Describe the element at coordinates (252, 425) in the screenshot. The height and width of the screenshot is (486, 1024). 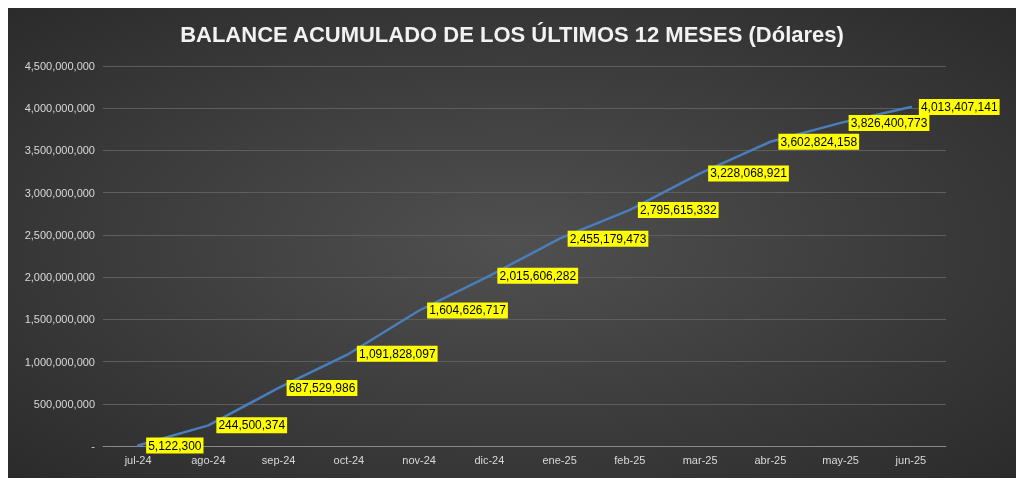
I see `data-label: 244,500,374` at that location.